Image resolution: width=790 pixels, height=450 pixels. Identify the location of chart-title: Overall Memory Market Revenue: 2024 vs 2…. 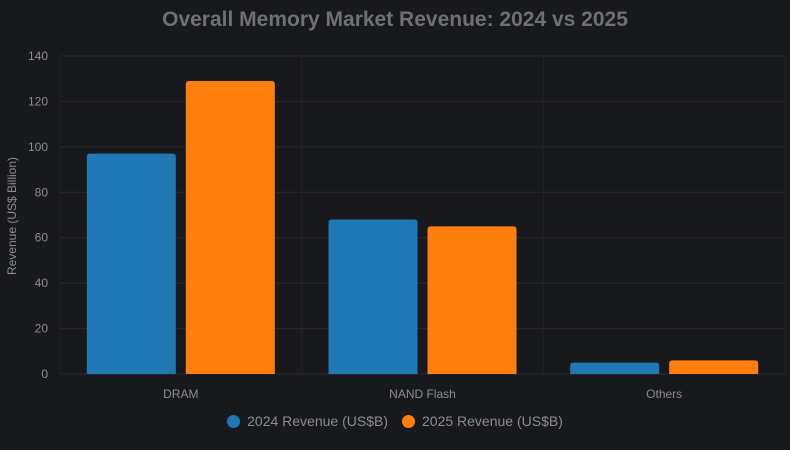
(395, 19).